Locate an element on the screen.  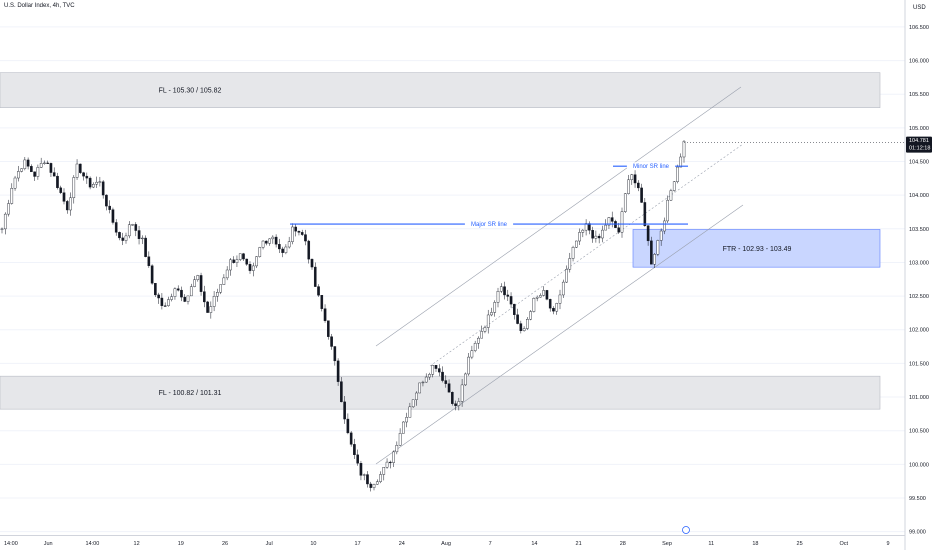
y-tick-label: 101.500 is located at coordinates (919, 364).